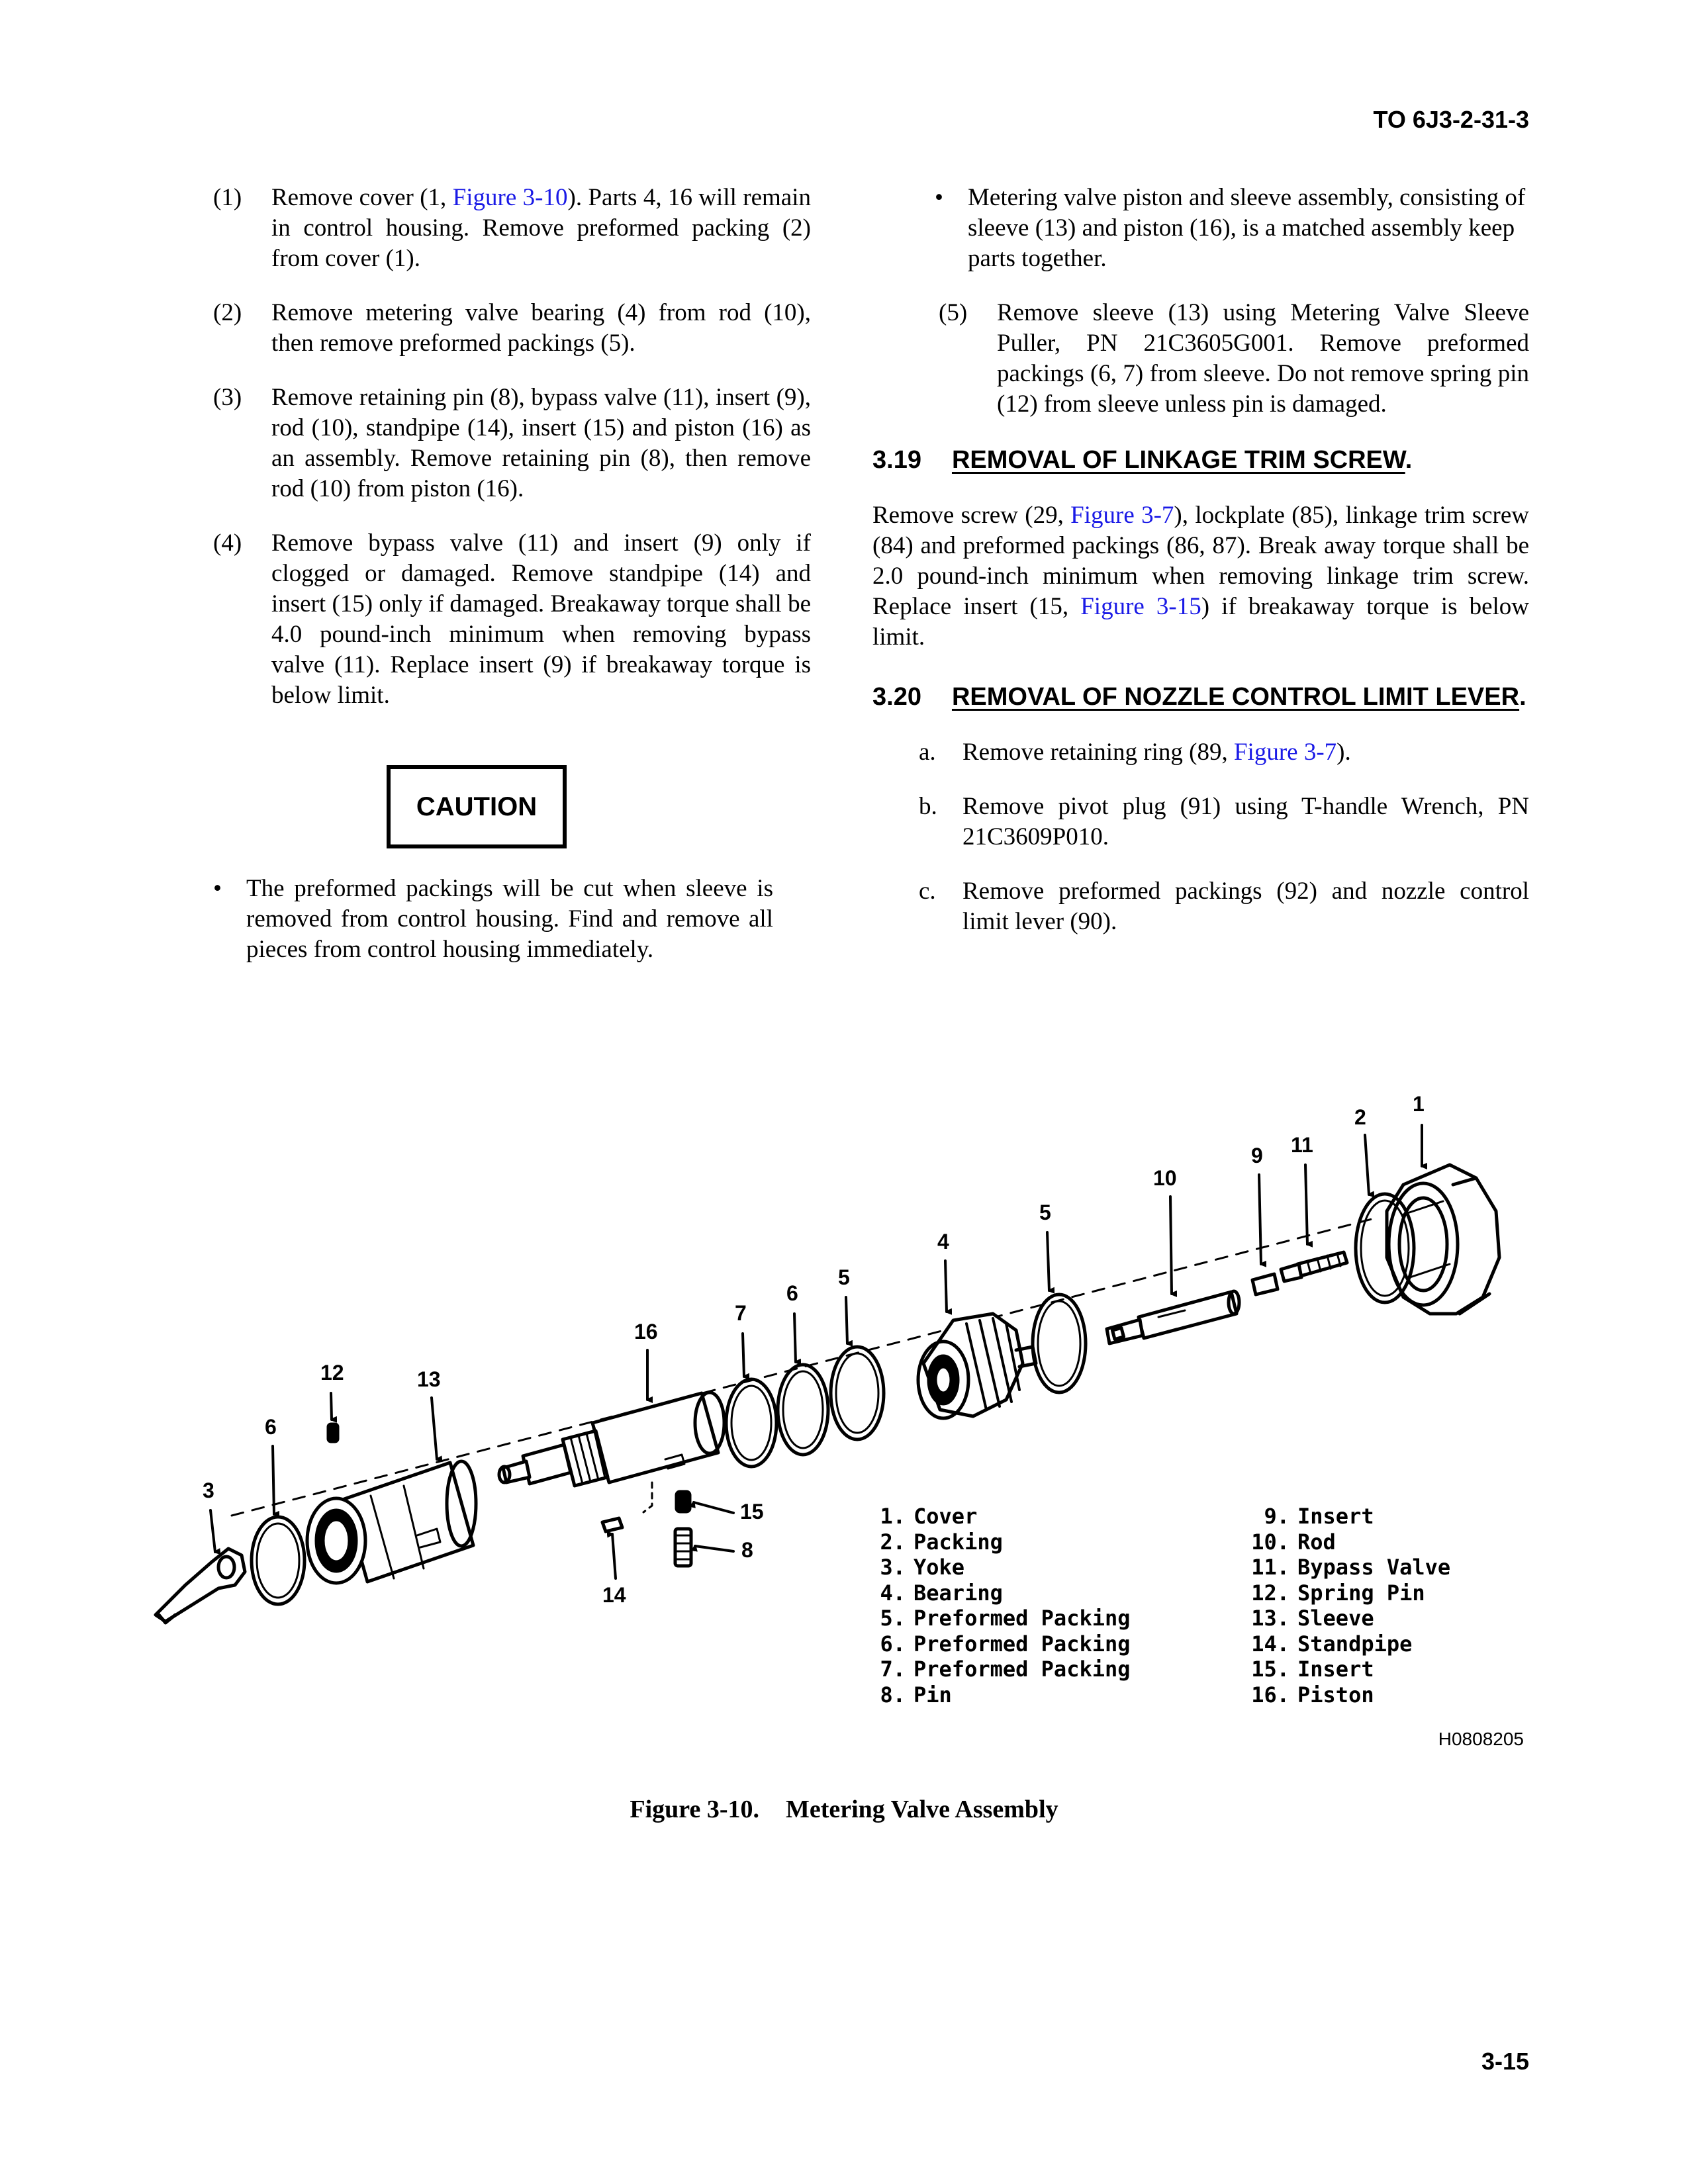 The height and width of the screenshot is (2184, 1688). I want to click on legend-row: 16. Piston, so click(1347, 1695).